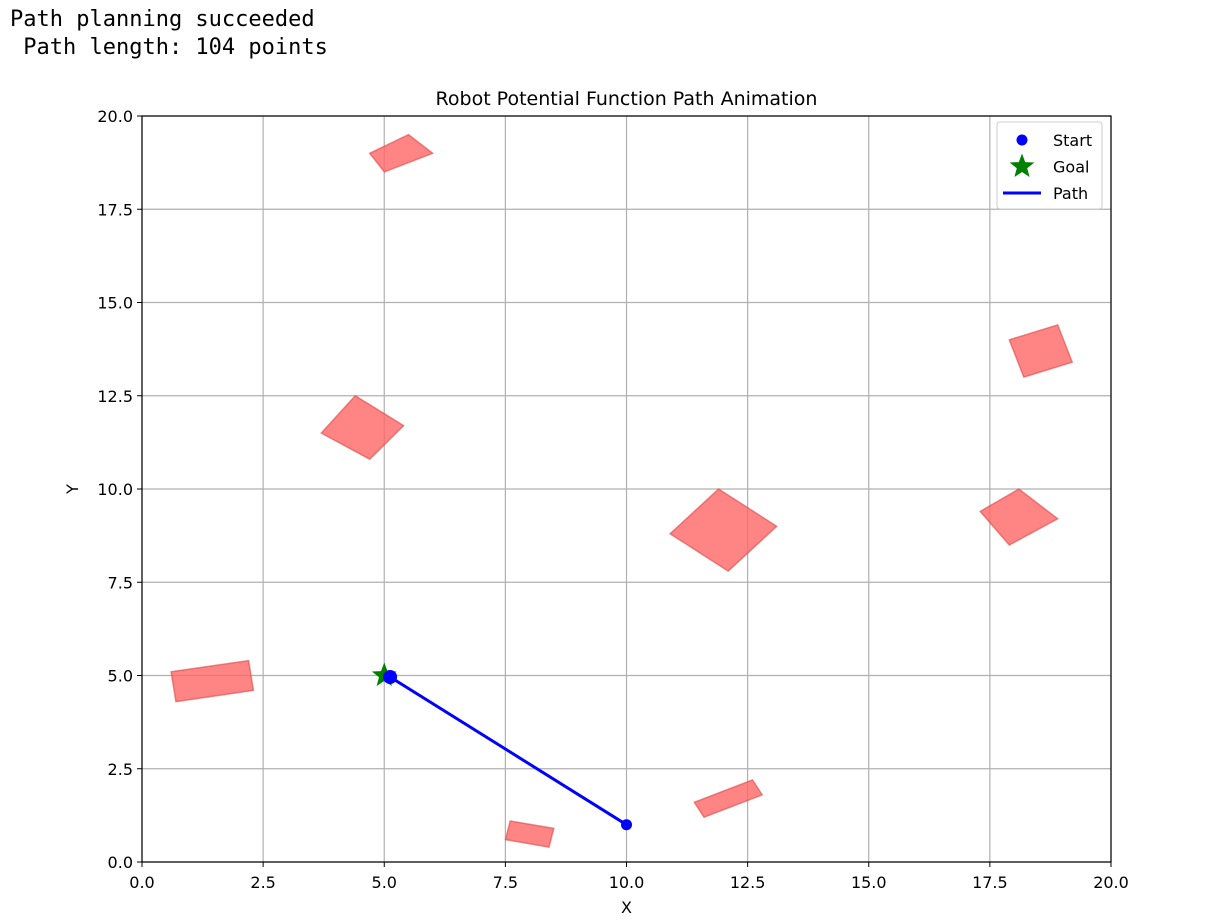 This screenshot has width=1206, height=923. What do you see at coordinates (627, 882) in the screenshot?
I see `x-tick-label: 10.0` at bounding box center [627, 882].